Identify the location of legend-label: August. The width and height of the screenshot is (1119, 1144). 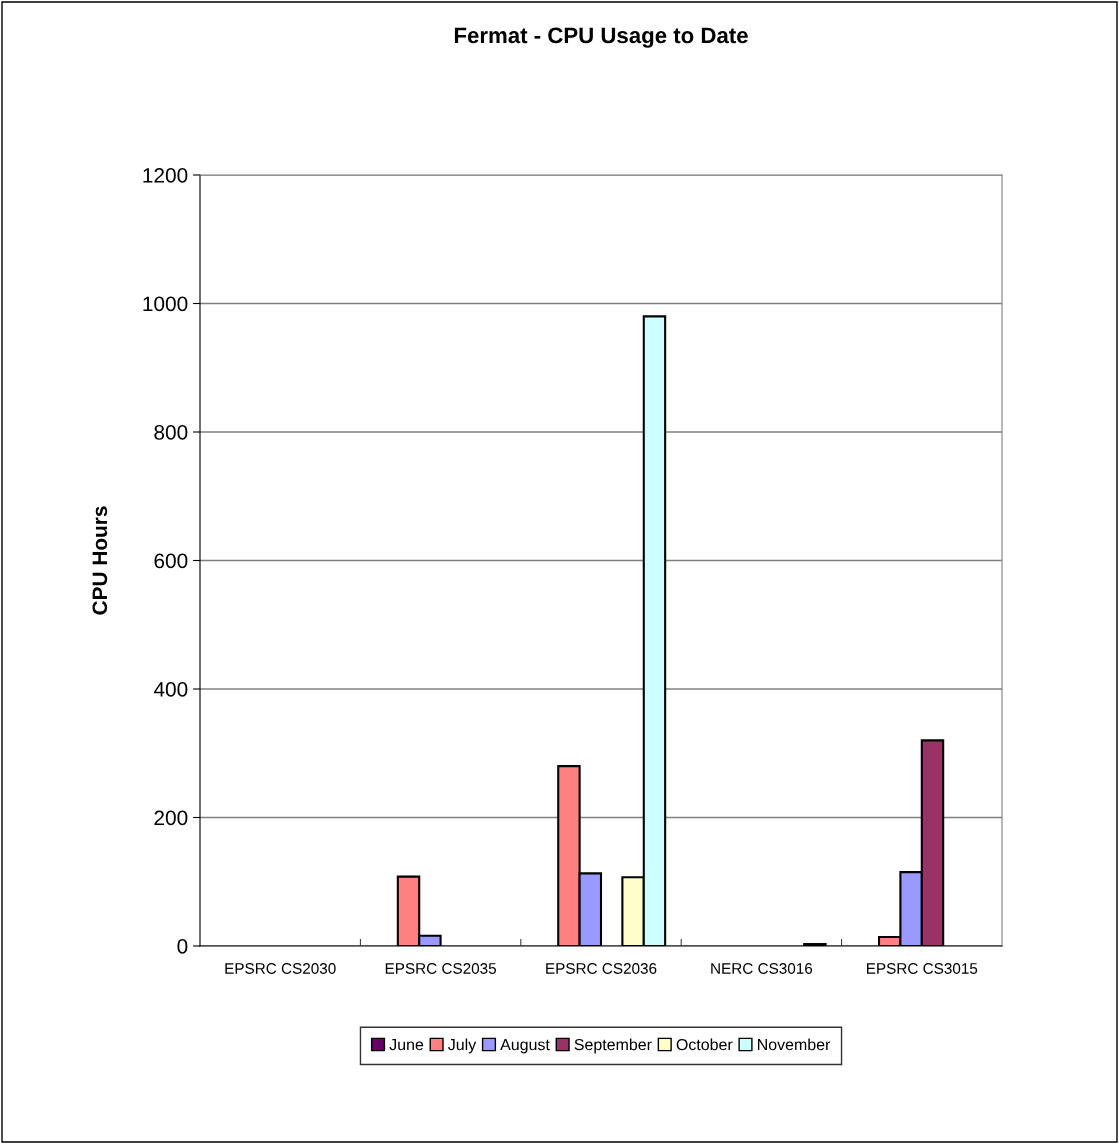
(525, 1046).